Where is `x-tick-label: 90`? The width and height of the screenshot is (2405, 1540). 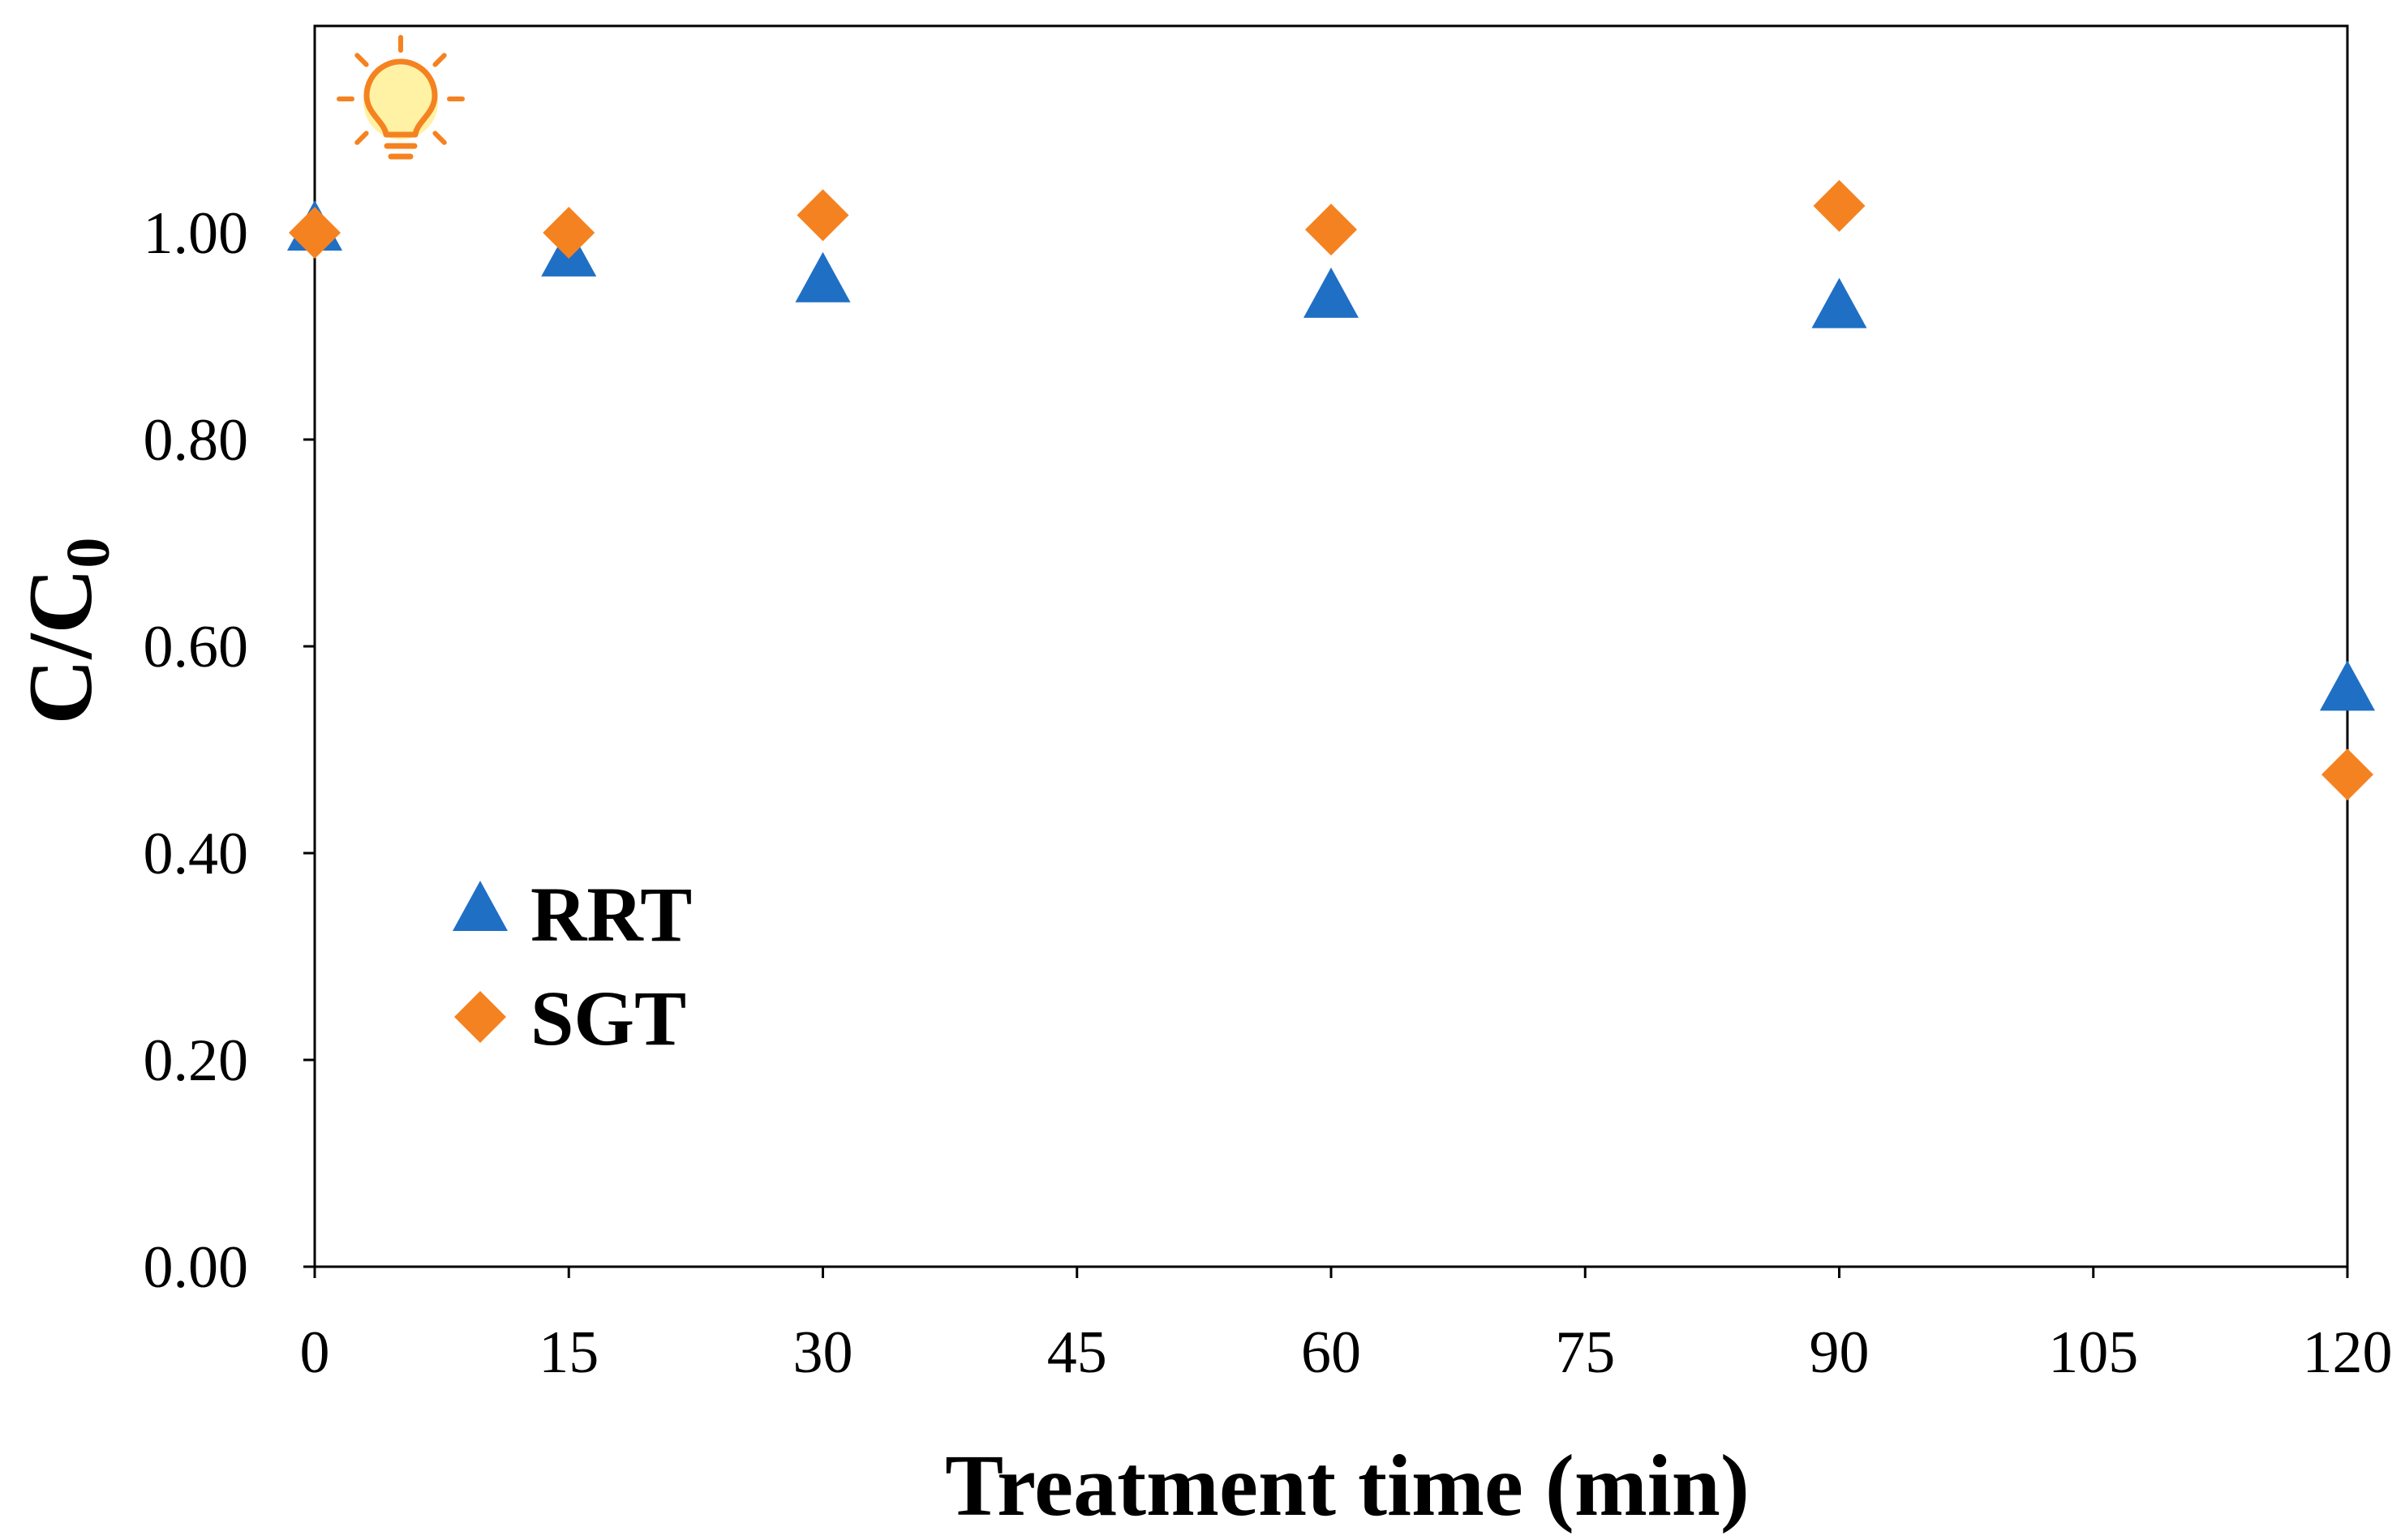
x-tick-label: 90 is located at coordinates (1840, 1352).